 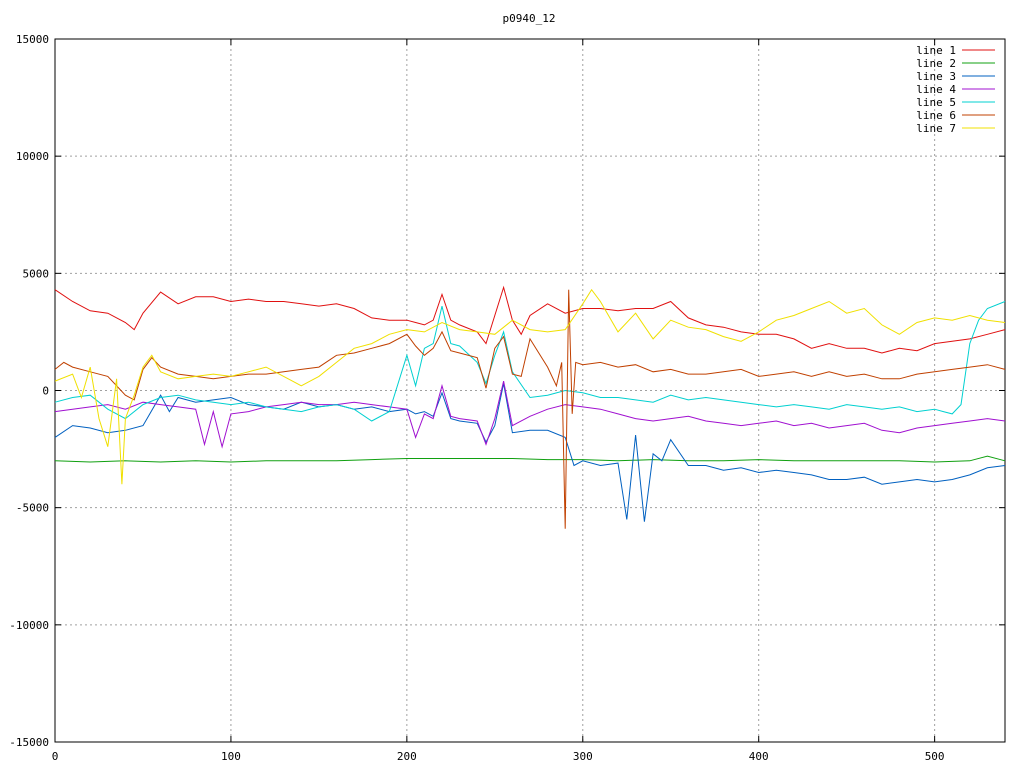 What do you see at coordinates (759, 756) in the screenshot?
I see `x-tick-label: 400` at bounding box center [759, 756].